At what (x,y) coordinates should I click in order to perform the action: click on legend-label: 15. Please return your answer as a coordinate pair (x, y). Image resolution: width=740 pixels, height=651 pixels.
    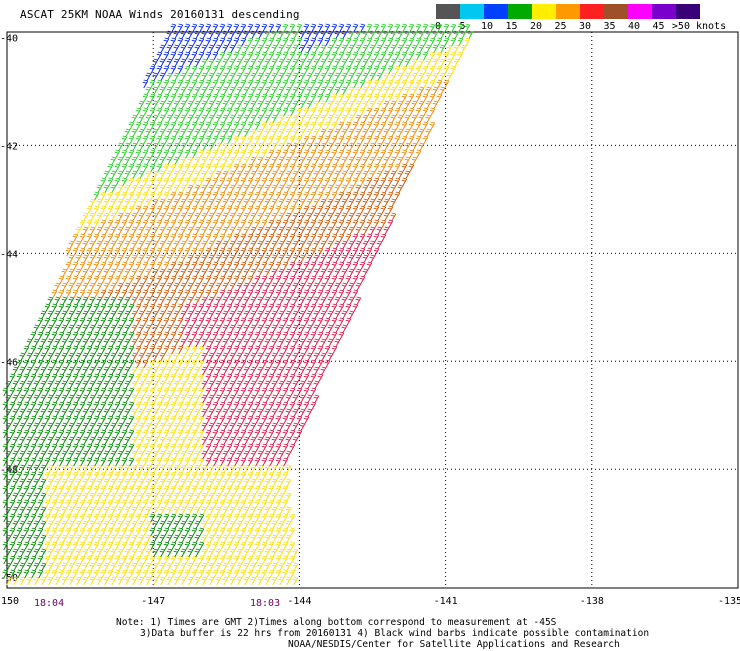
    Looking at the image, I should click on (511, 26).